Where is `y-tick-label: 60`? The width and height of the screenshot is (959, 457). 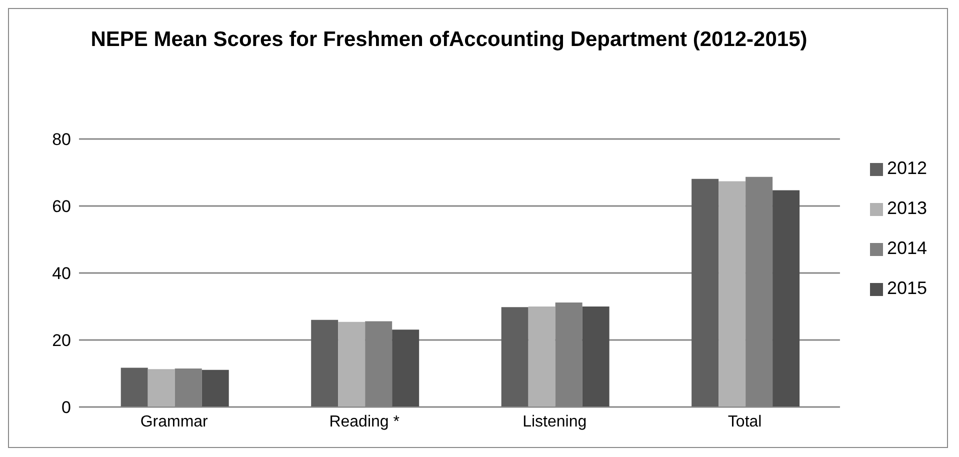 y-tick-label: 60 is located at coordinates (61, 206).